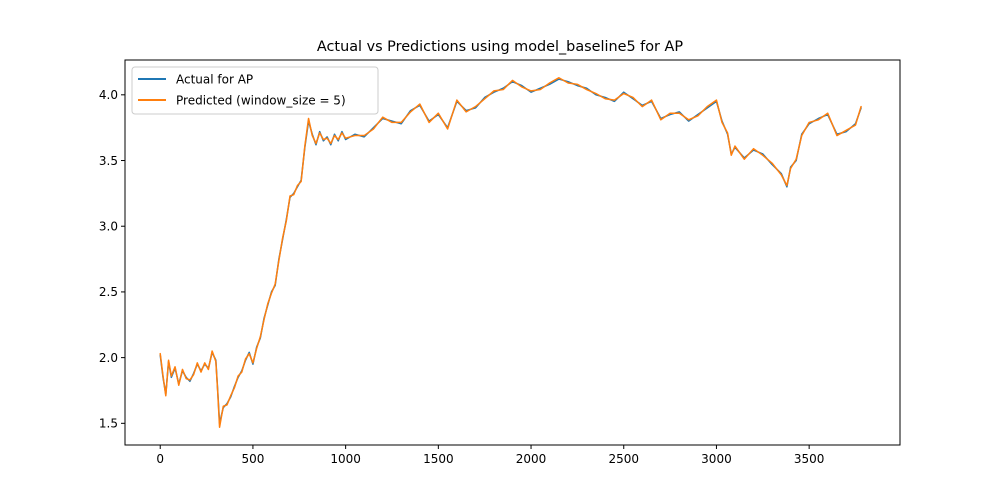 The image size is (1000, 500). I want to click on x-tick-label: 500, so click(252, 459).